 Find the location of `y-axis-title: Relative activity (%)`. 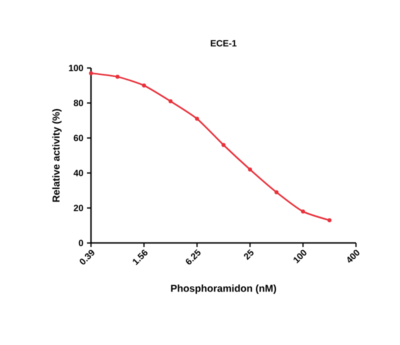

y-axis-title: Relative activity (%) is located at coordinates (57, 155).